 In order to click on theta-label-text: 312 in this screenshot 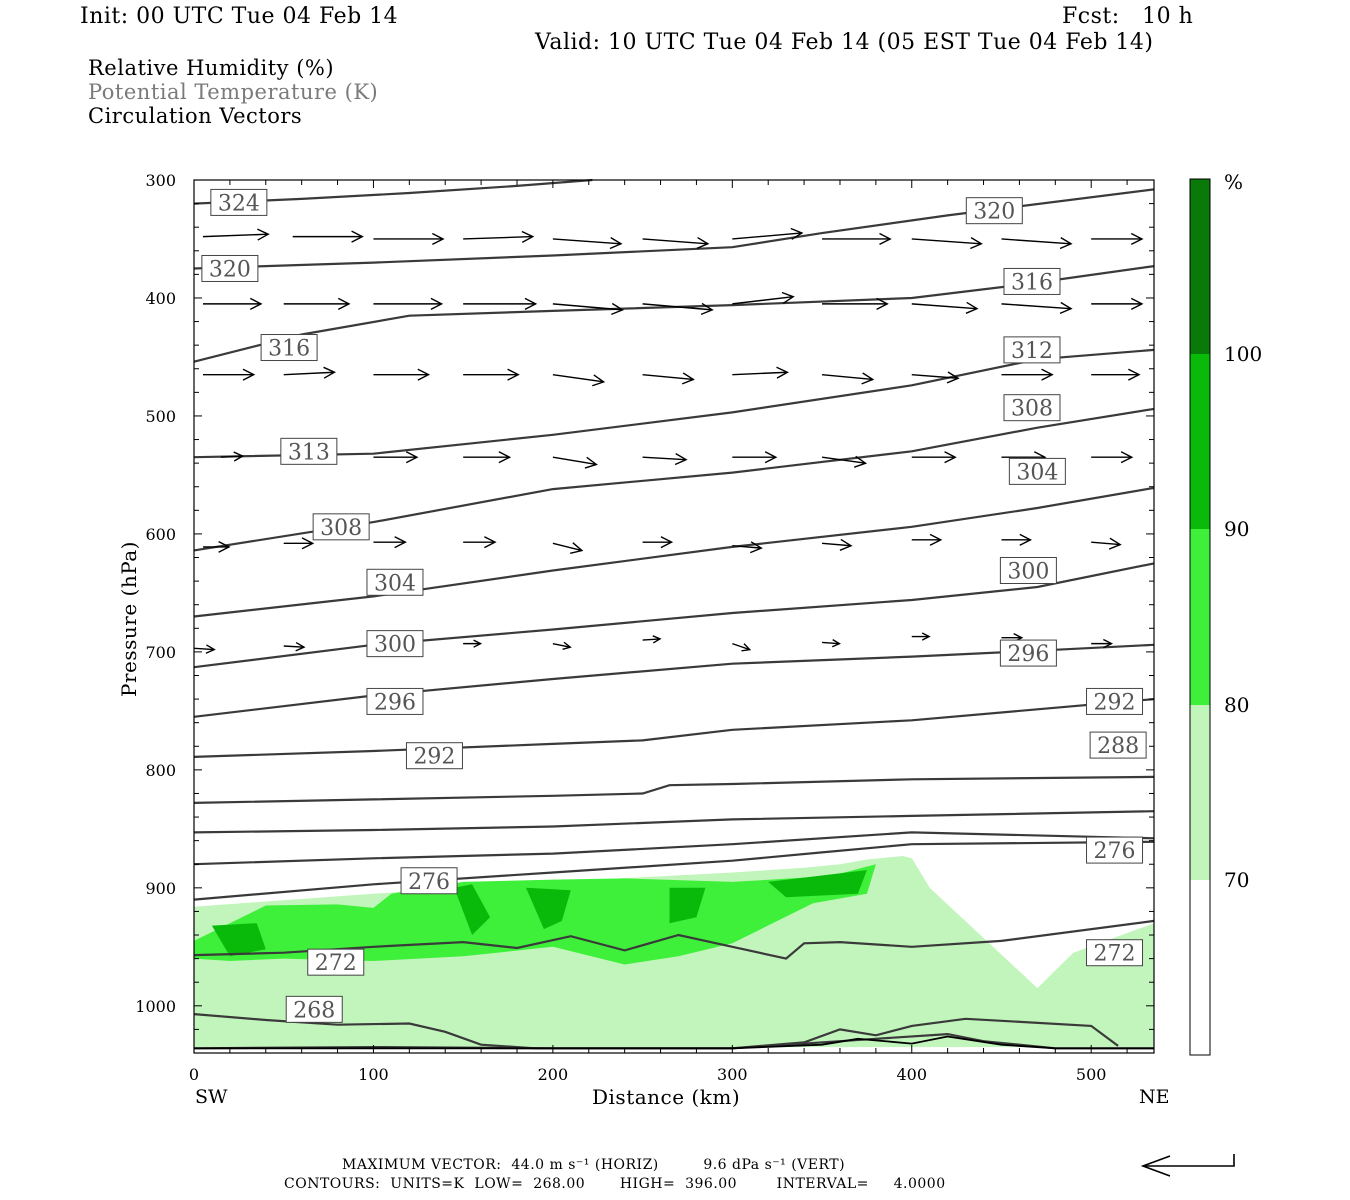, I will do `click(1032, 351)`.